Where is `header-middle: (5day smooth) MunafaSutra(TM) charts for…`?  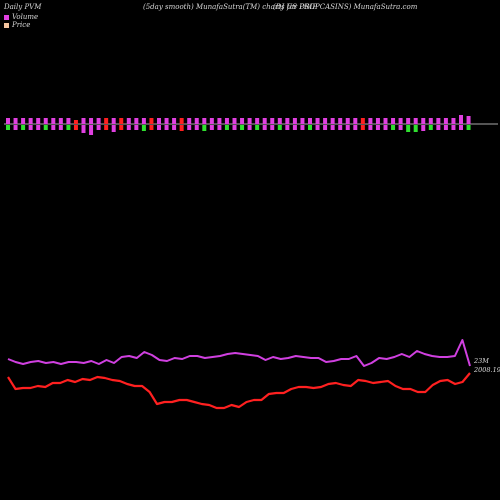 header-middle: (5day smooth) MunafaSutra(TM) charts for… is located at coordinates (230, 7).